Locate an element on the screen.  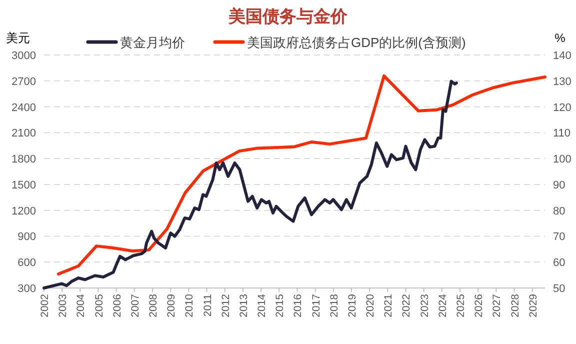
x-tick-label: 2029 is located at coordinates (533, 306).